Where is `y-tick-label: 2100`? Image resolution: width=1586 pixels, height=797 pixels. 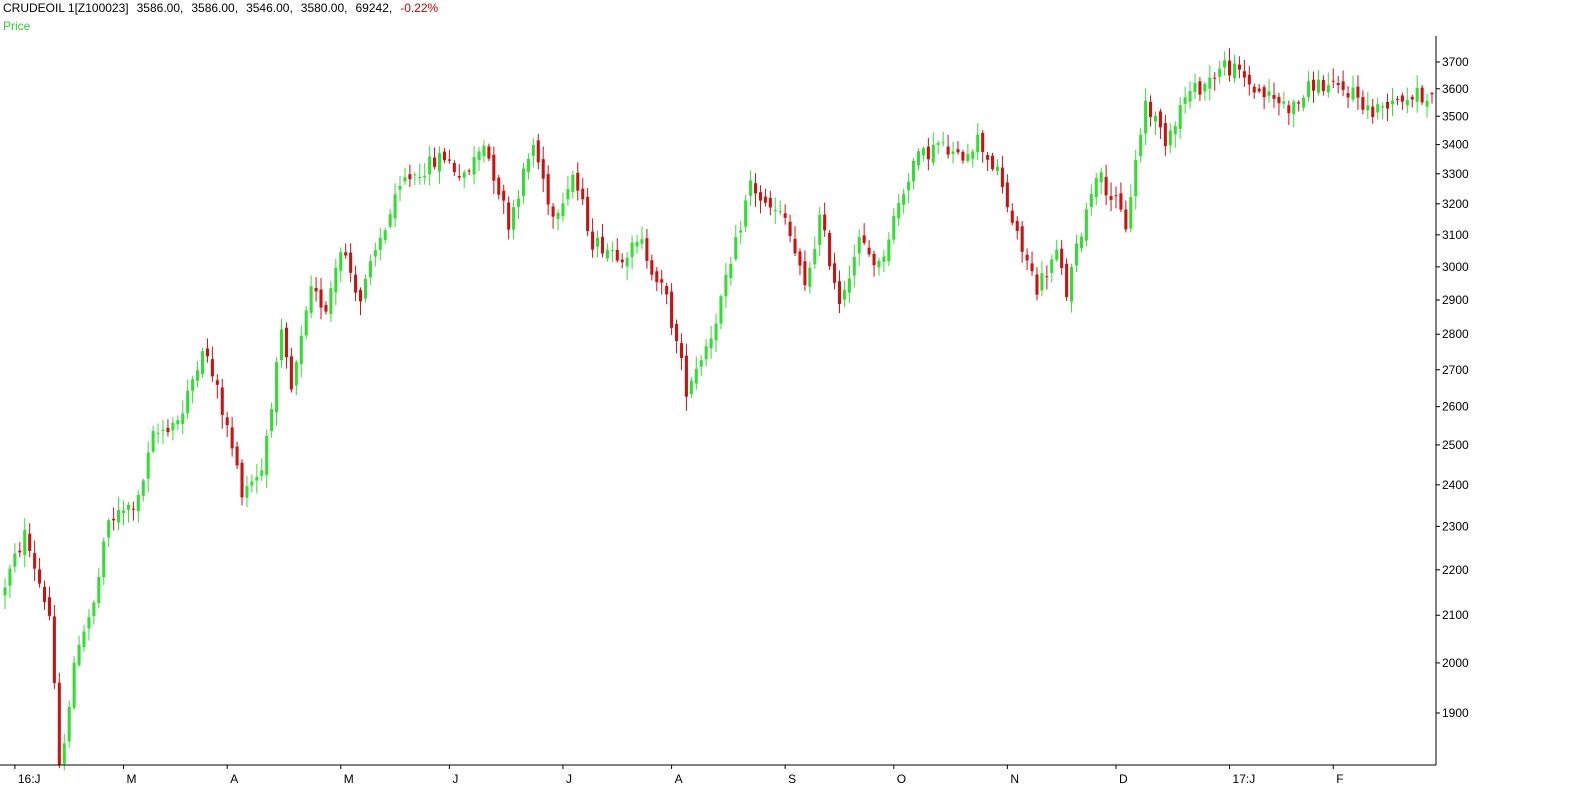 y-tick-label: 2100 is located at coordinates (1455, 615).